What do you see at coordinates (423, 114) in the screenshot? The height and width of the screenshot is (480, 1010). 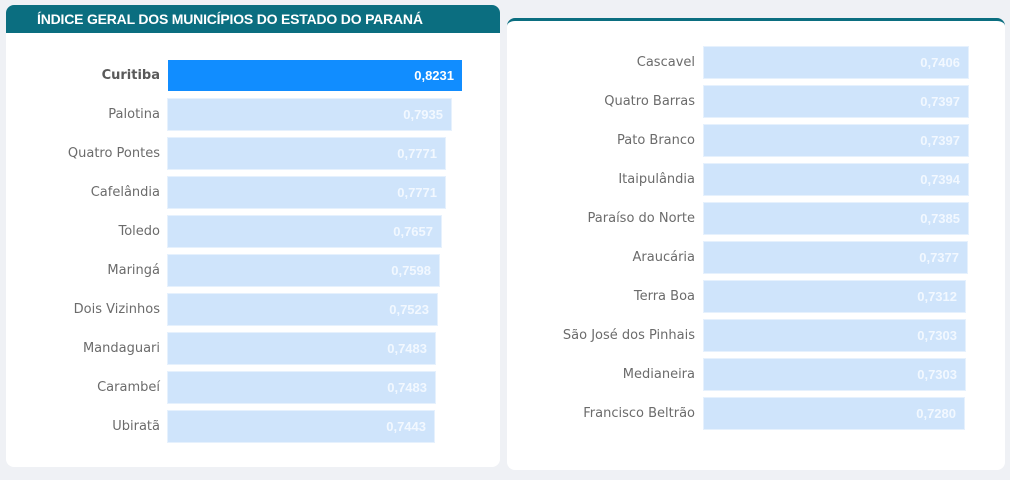 I see `bar-value-label: 0,7935` at bounding box center [423, 114].